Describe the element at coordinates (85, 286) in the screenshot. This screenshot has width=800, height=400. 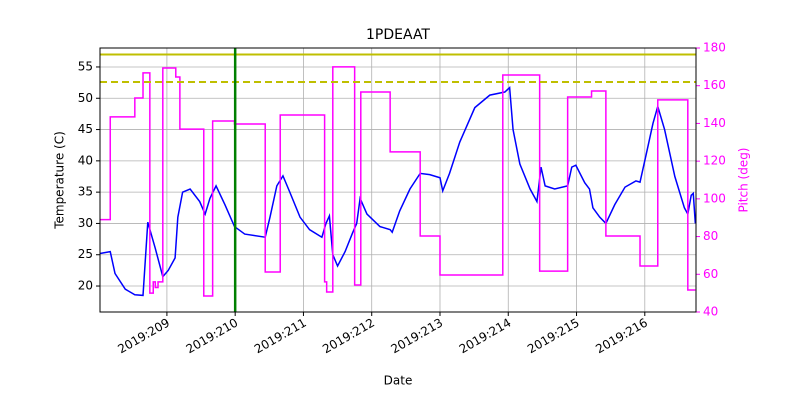
I see `y-tick-label: 20` at that location.